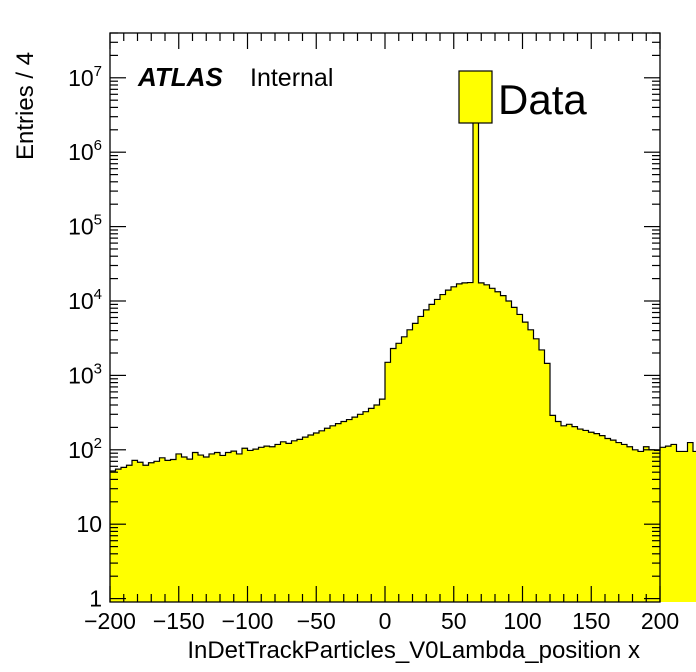 Image resolution: width=696 pixels, height=672 pixels. Describe the element at coordinates (385, 621) in the screenshot. I see `x-tick-label: 0` at that location.